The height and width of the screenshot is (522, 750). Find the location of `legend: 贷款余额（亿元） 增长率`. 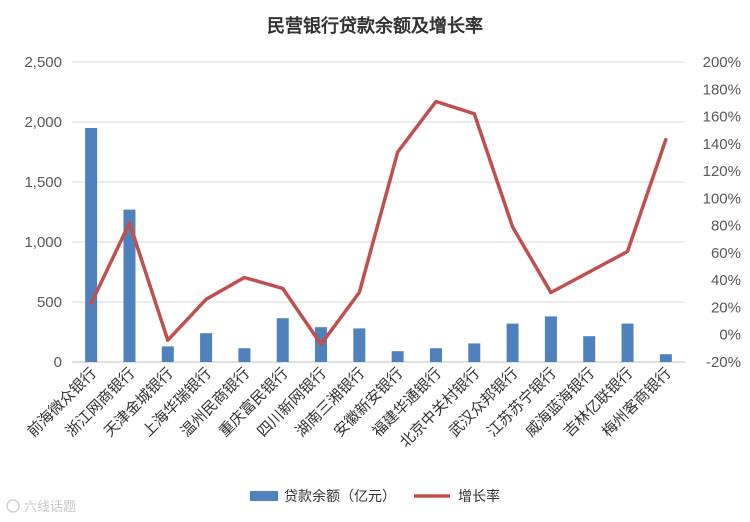

legend: 贷款余额（亿元） 增长率 is located at coordinates (375, 496).